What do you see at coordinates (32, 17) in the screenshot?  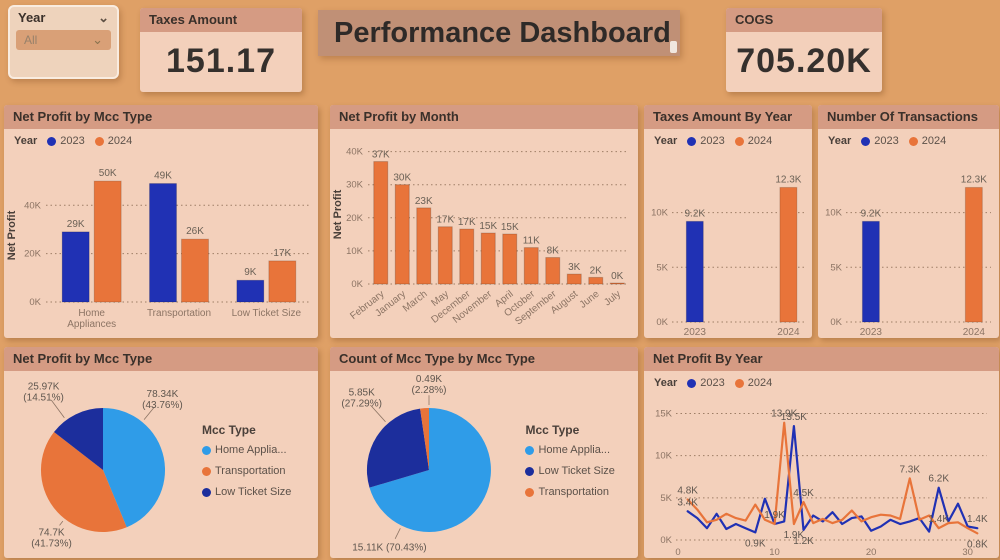 I see `slicer-field-label: Year` at bounding box center [32, 17].